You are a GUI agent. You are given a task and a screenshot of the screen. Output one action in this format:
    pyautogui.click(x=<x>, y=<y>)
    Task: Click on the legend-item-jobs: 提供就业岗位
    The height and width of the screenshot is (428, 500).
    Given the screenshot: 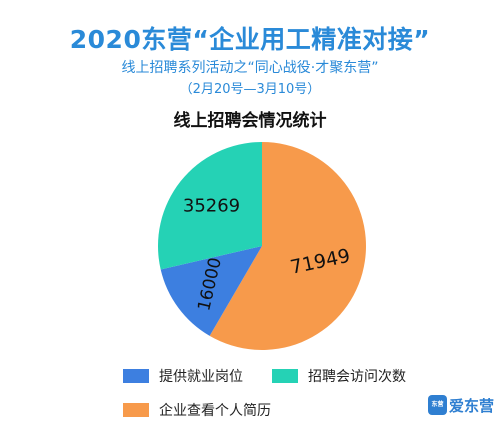 What is the action you would take?
    pyautogui.click(x=183, y=376)
    